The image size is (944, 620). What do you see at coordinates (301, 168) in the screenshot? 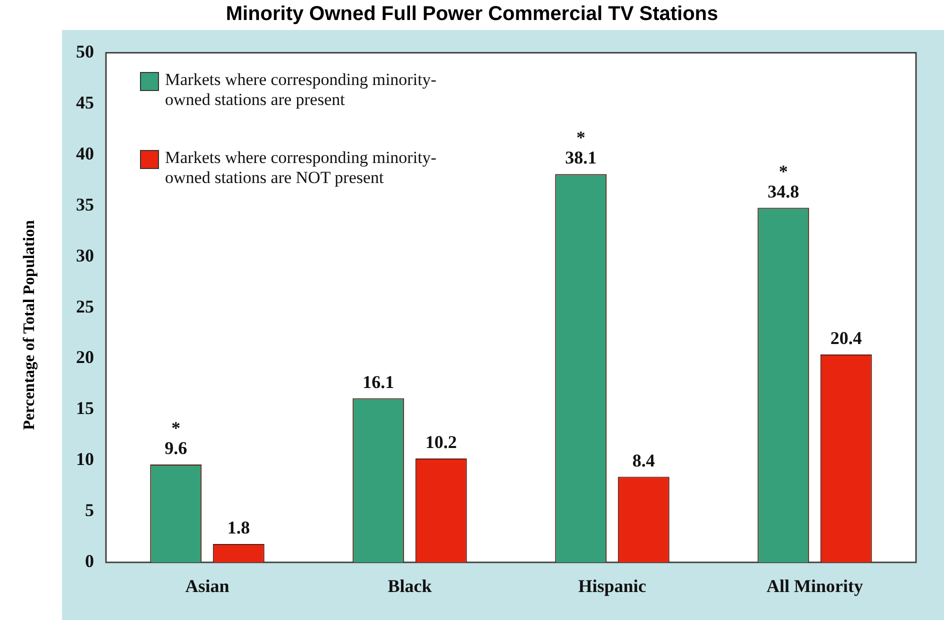
I see `legend-label: Markets where corresponding minority-owned stations are NOT present` at bounding box center [301, 168].